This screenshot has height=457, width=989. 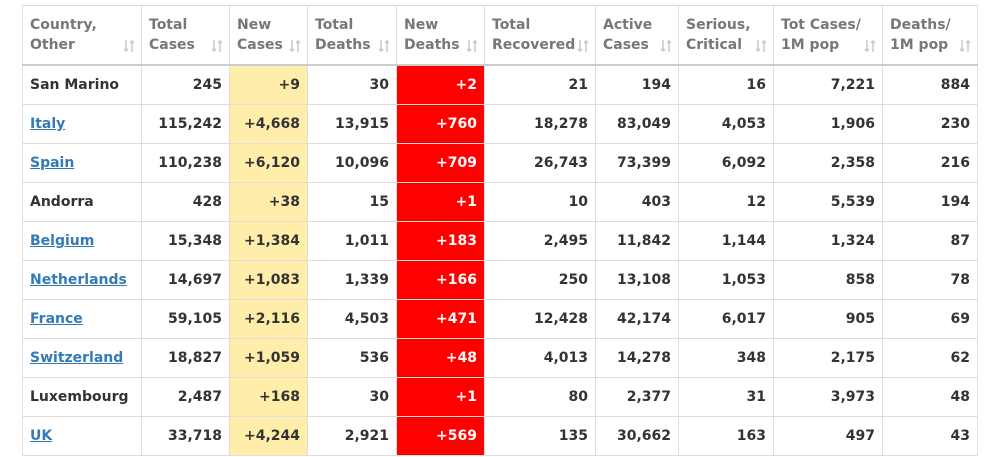 What do you see at coordinates (828, 202) in the screenshot?
I see `value-cell: 5,539` at bounding box center [828, 202].